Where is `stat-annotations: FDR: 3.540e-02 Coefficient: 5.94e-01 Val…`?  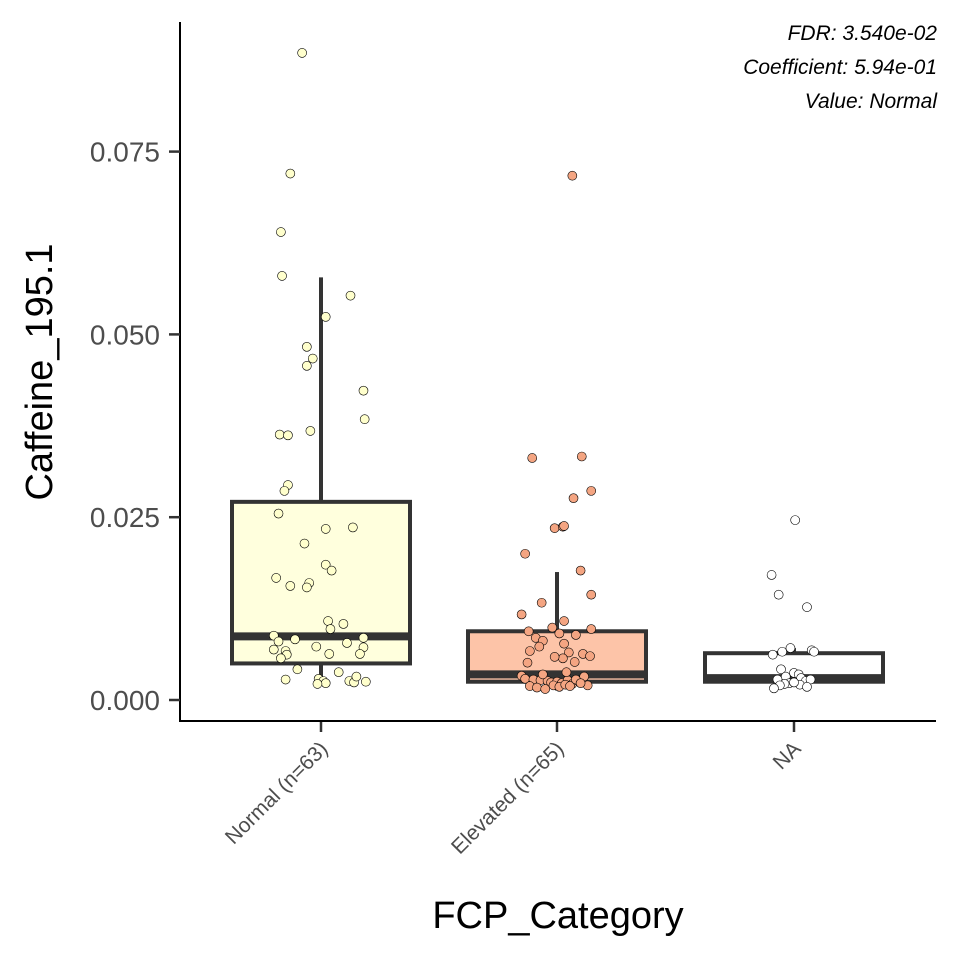 stat-annotations: FDR: 3.540e-02 Coefficient: 5.94e-01 Val… is located at coordinates (840, 67).